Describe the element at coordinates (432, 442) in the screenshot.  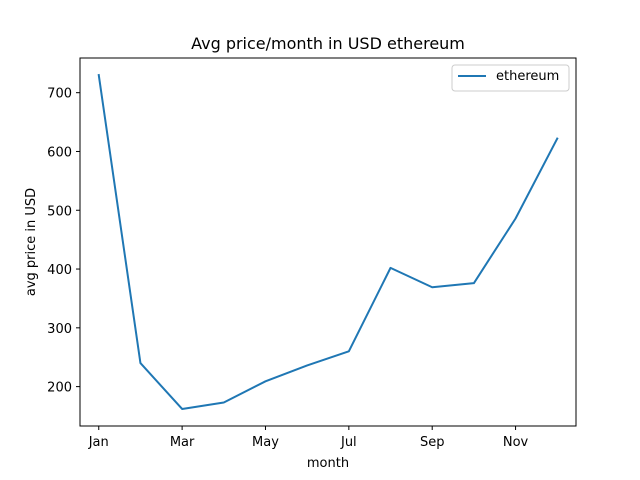
I see `x-tick-label: Sep` at that location.